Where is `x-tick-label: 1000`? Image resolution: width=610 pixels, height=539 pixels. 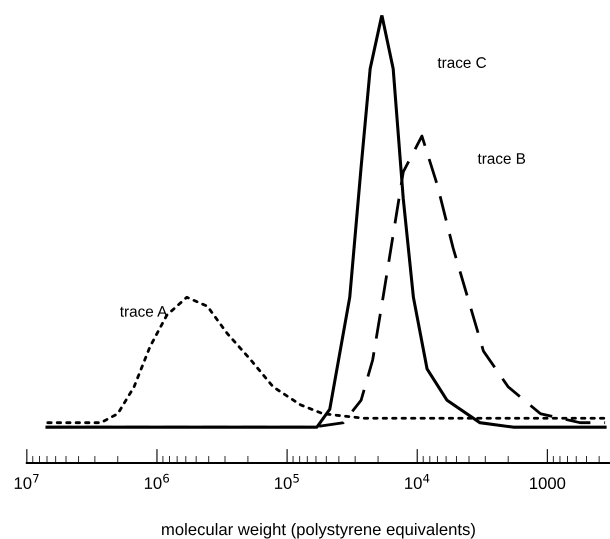
x-tick-label: 1000 is located at coordinates (548, 483).